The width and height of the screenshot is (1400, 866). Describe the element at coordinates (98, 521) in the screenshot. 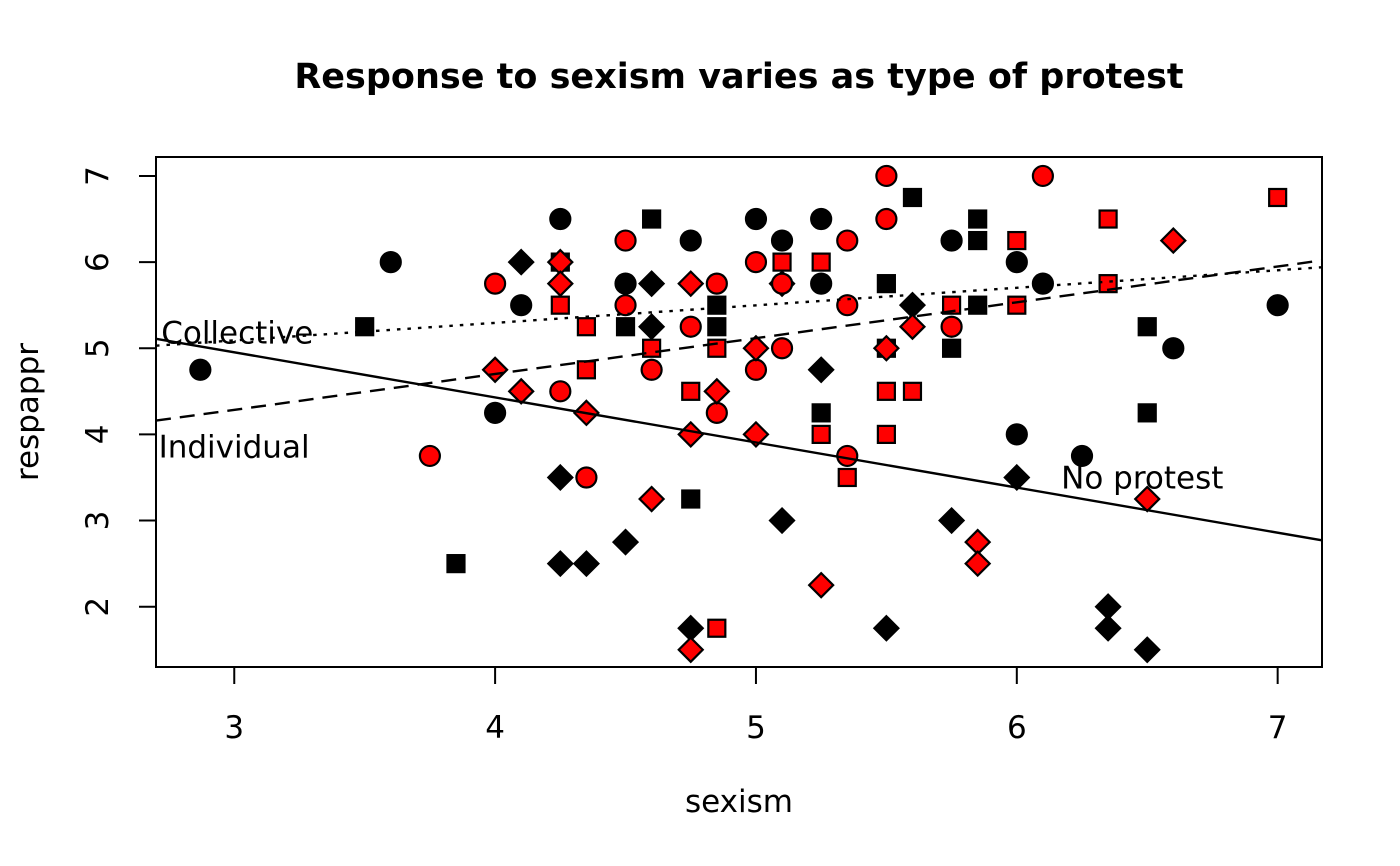

I see `y-tick-label: 3` at that location.